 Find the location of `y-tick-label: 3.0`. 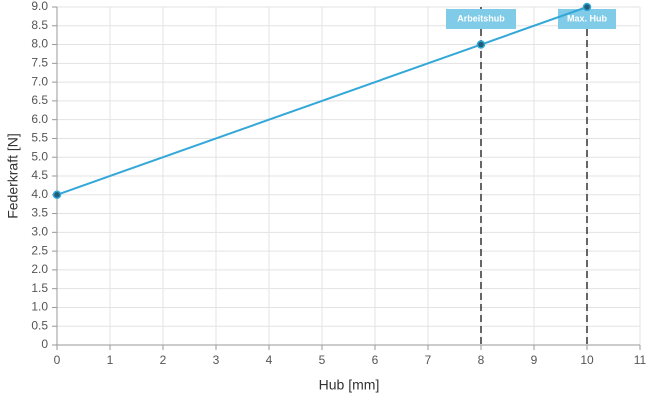

y-tick-label: 3.0 is located at coordinates (39, 232).